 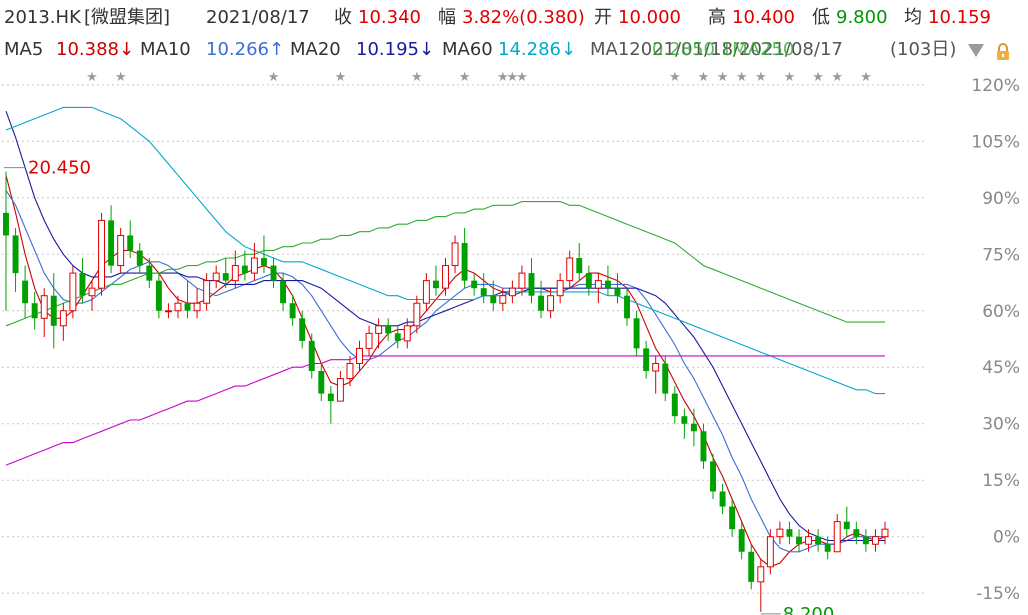 I want to click on stock-name: [微盟集团], so click(x=127, y=17).